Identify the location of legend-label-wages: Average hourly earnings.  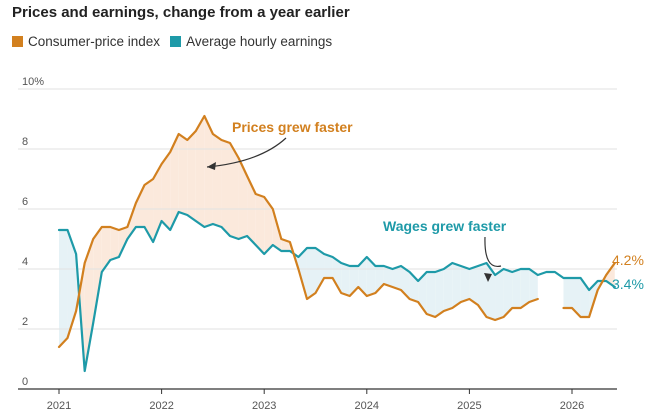
(259, 41).